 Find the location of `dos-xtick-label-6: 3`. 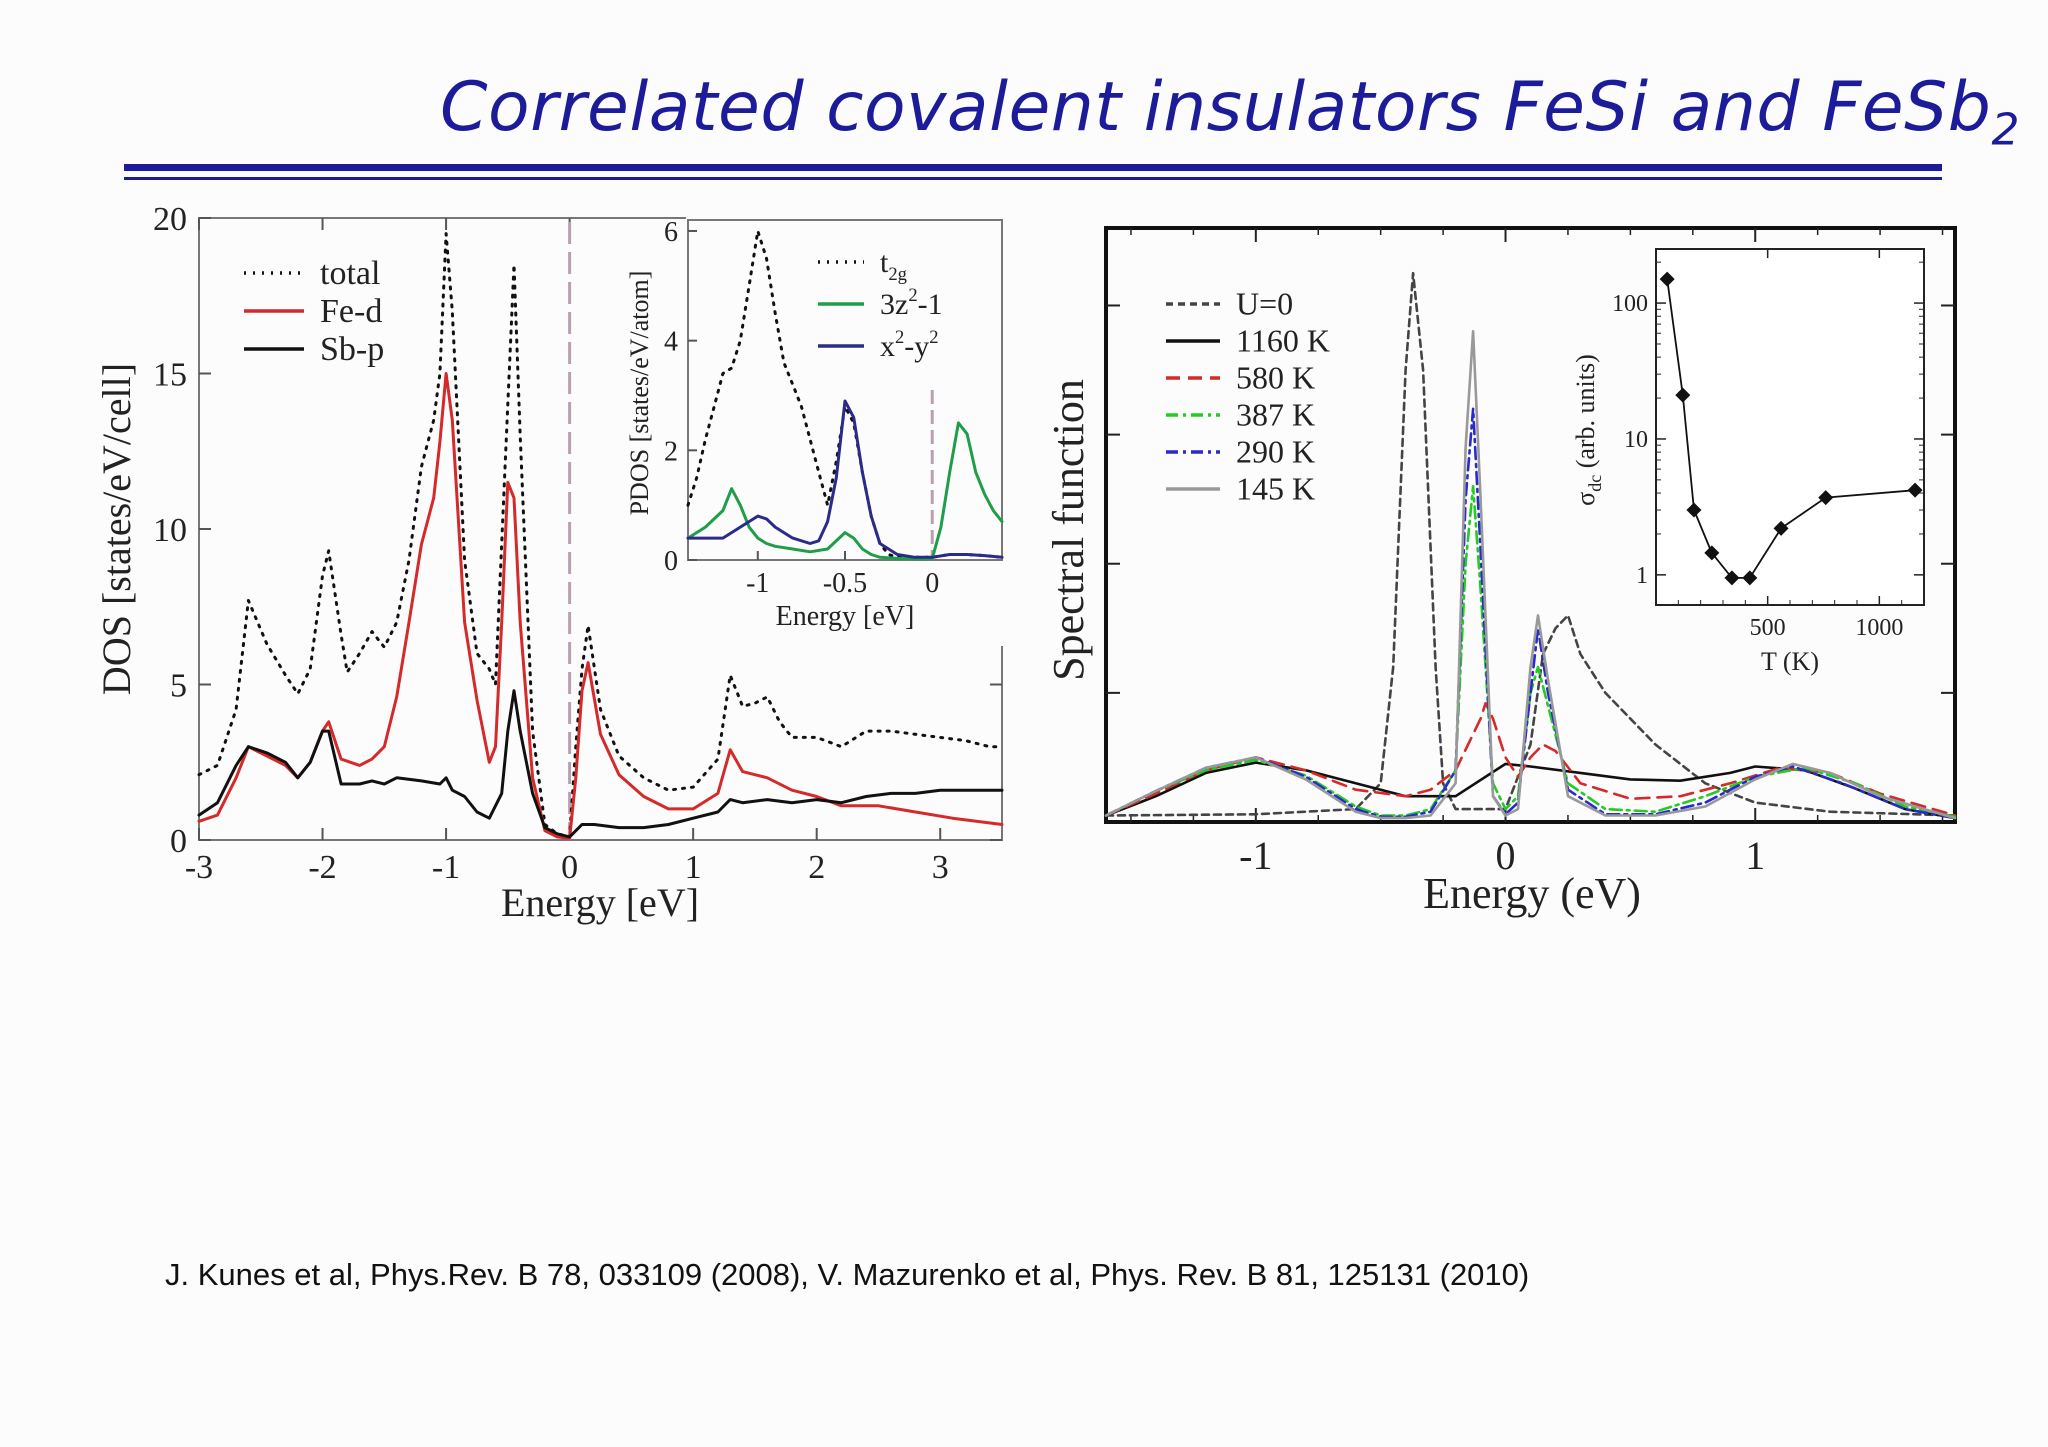

dos-xtick-label-6: 3 is located at coordinates (940, 867).